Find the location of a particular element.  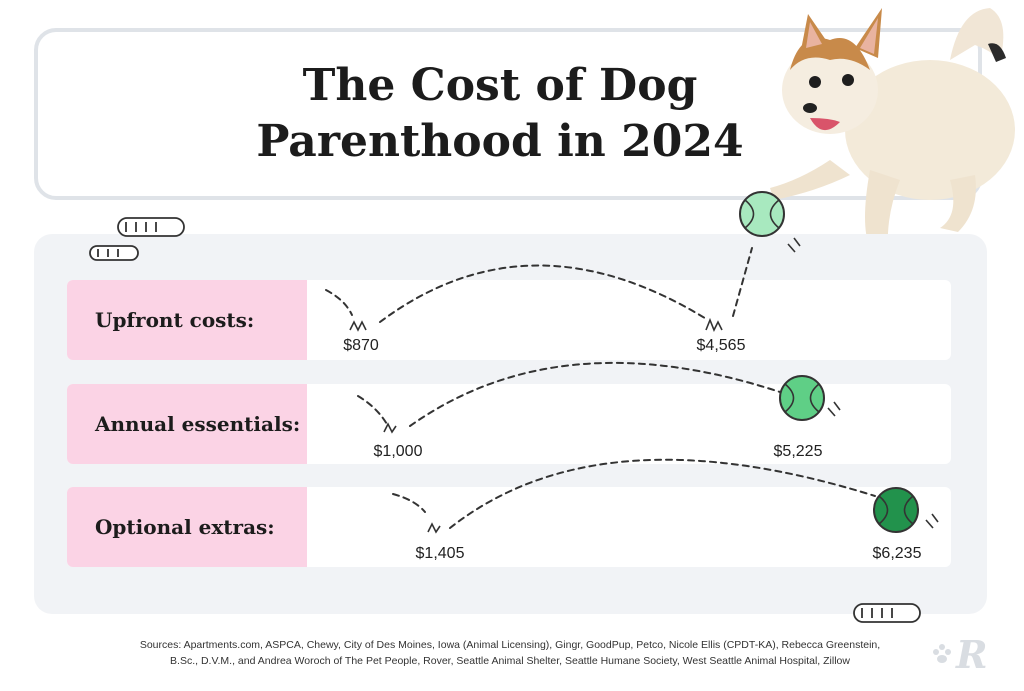

arc-annual-lead is located at coordinates (373, 411).